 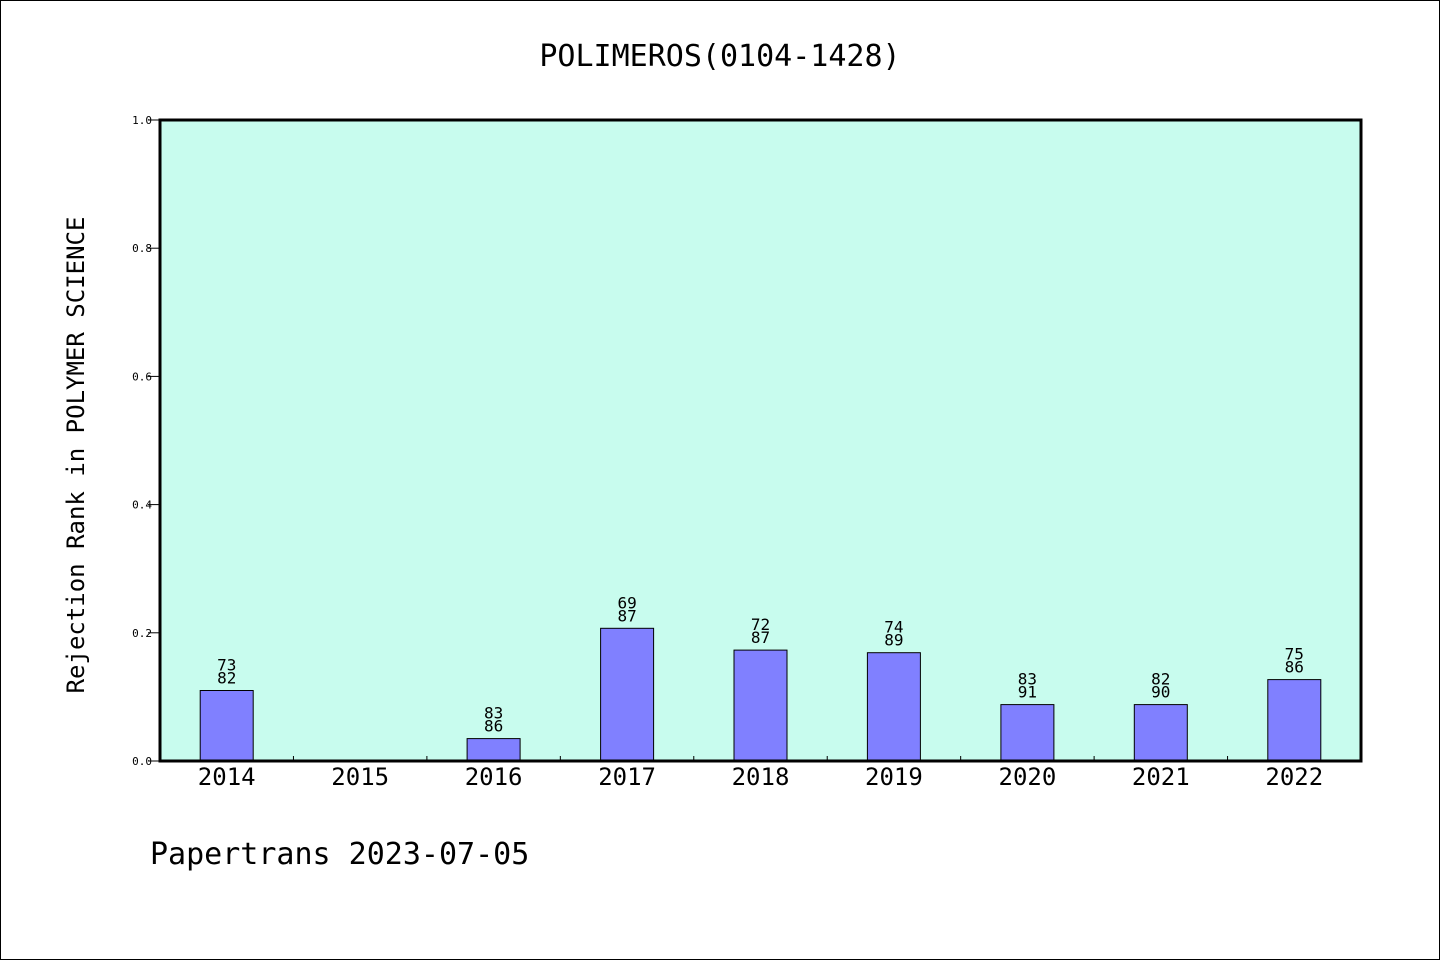 I want to click on y-tick-label-0.2: 0.2, so click(x=142, y=633).